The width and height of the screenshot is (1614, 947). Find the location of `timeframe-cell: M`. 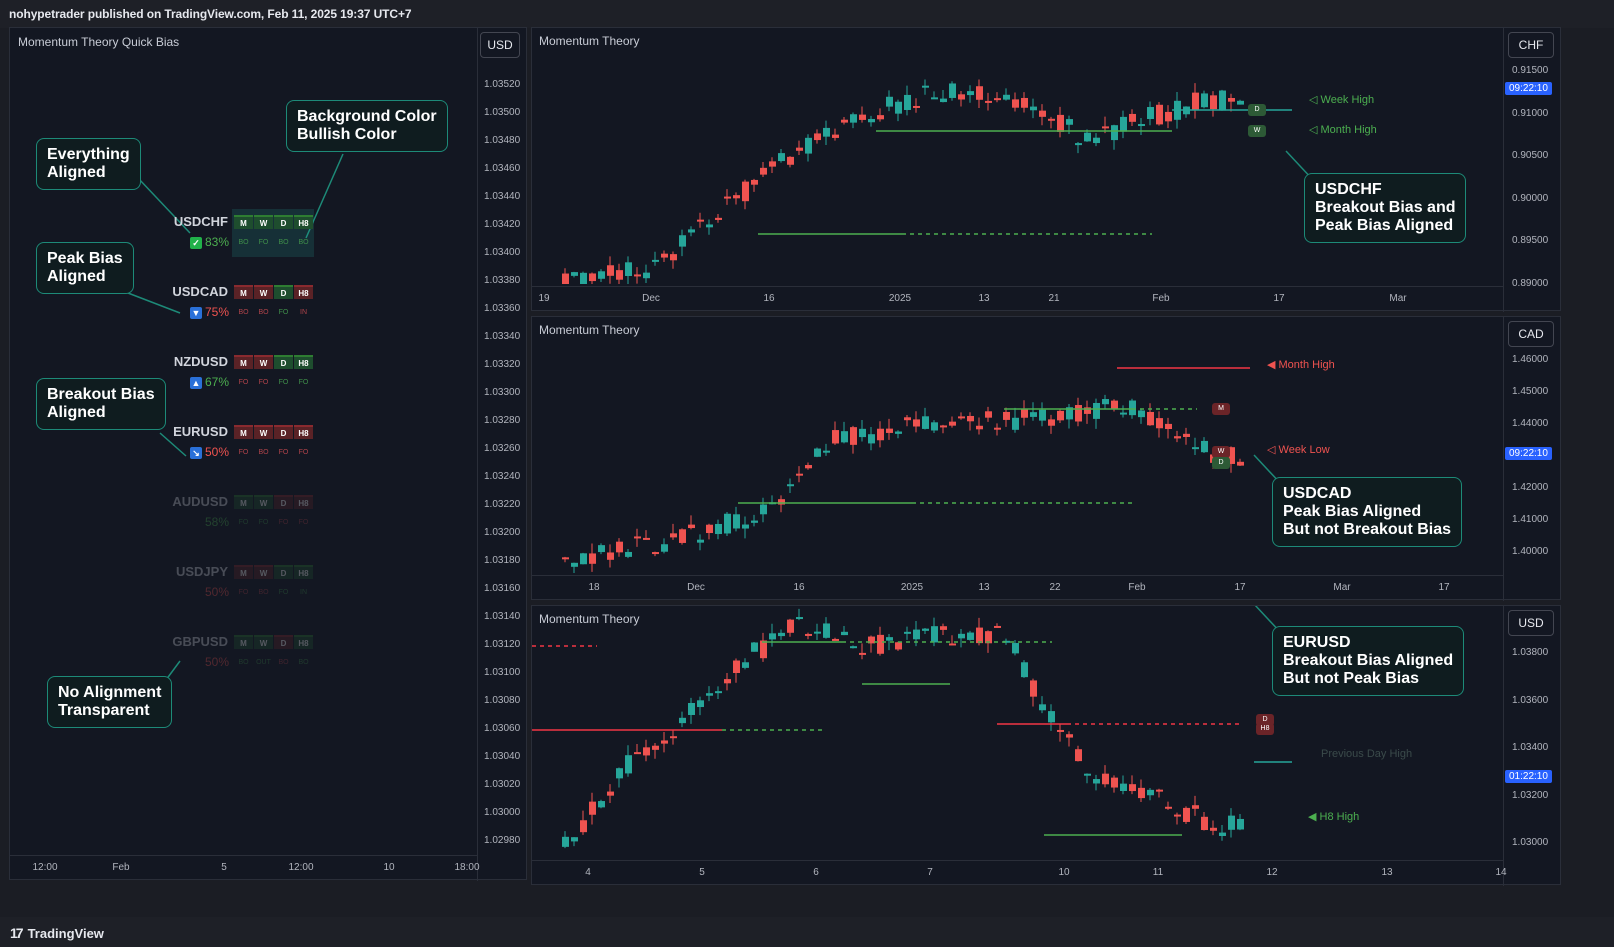

timeframe-cell: M is located at coordinates (243, 642).